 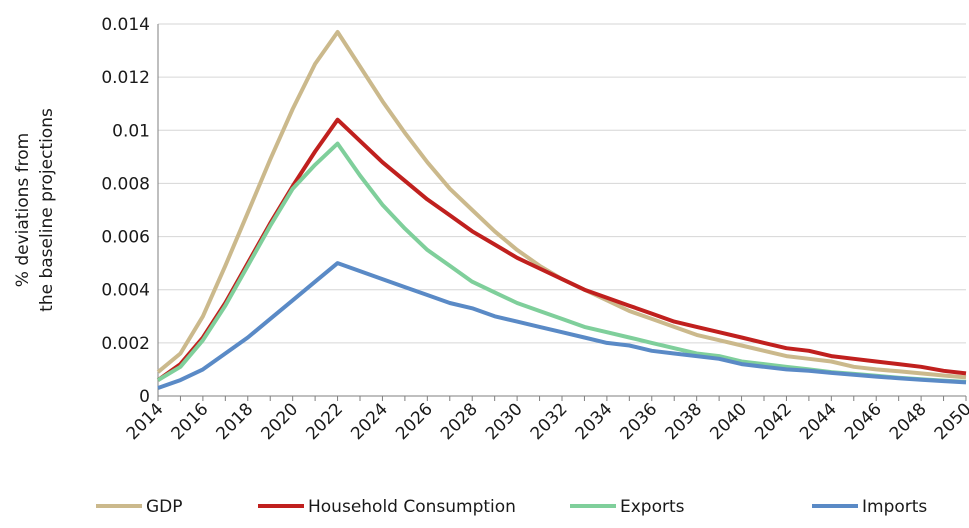 What do you see at coordinates (144, 397) in the screenshot?
I see `y-tick-label: 0` at bounding box center [144, 397].